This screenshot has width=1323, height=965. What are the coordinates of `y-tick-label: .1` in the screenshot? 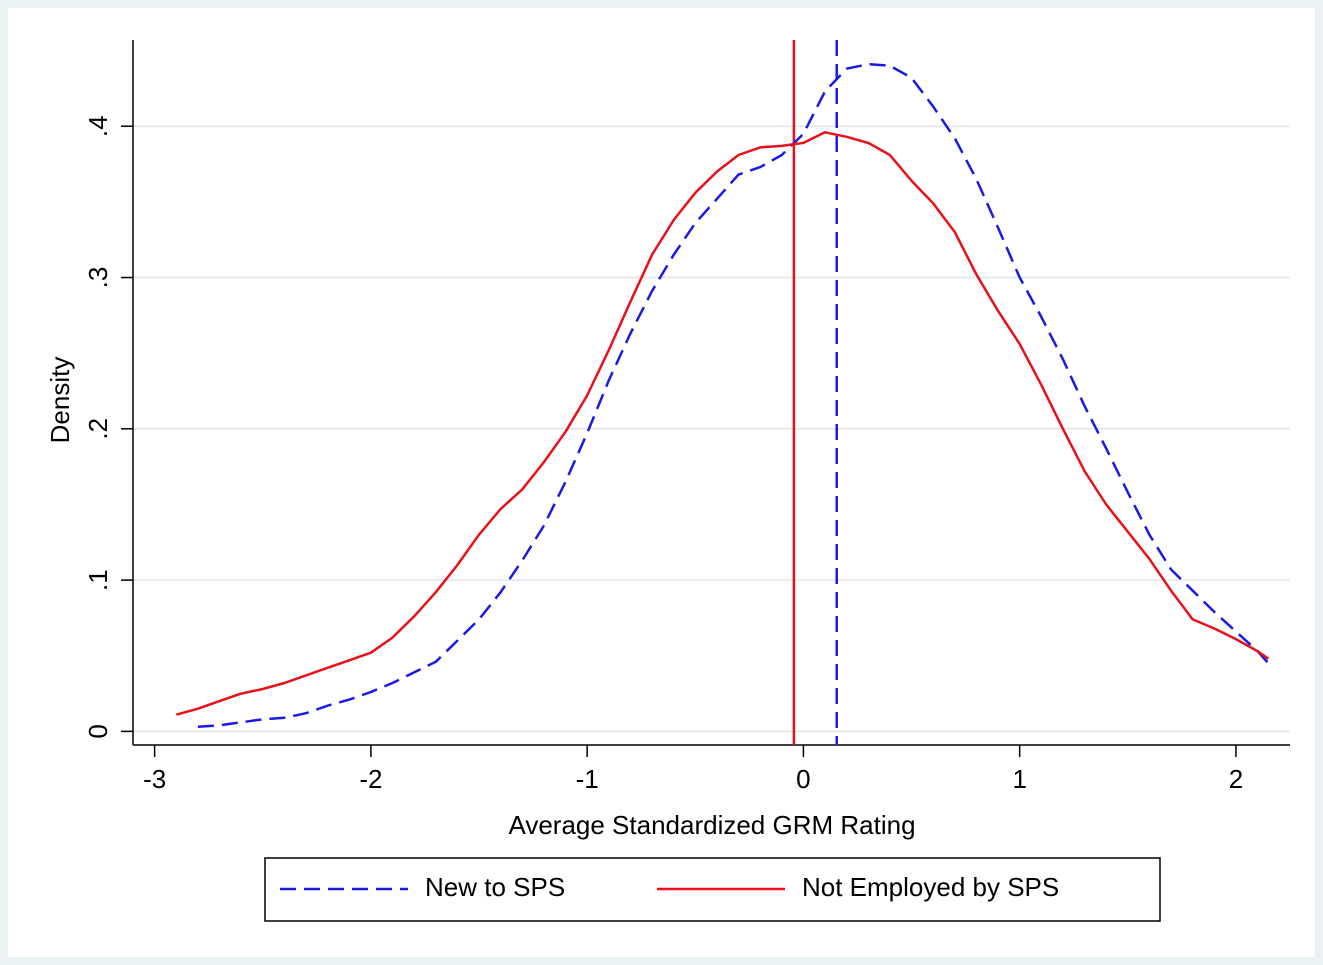 It's located at (98, 580).